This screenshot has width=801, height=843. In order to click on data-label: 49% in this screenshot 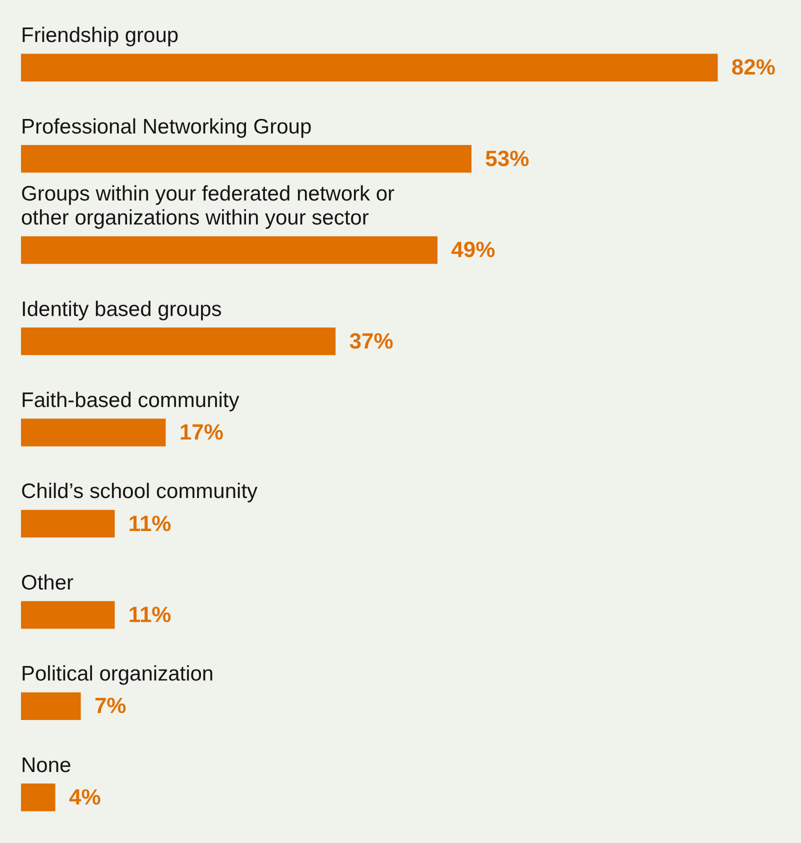, I will do `click(473, 249)`.